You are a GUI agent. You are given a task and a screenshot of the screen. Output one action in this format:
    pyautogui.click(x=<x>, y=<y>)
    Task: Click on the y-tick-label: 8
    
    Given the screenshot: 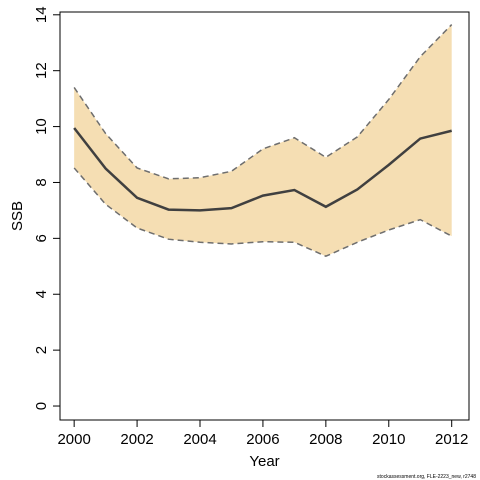 What is the action you would take?
    pyautogui.click(x=41, y=182)
    